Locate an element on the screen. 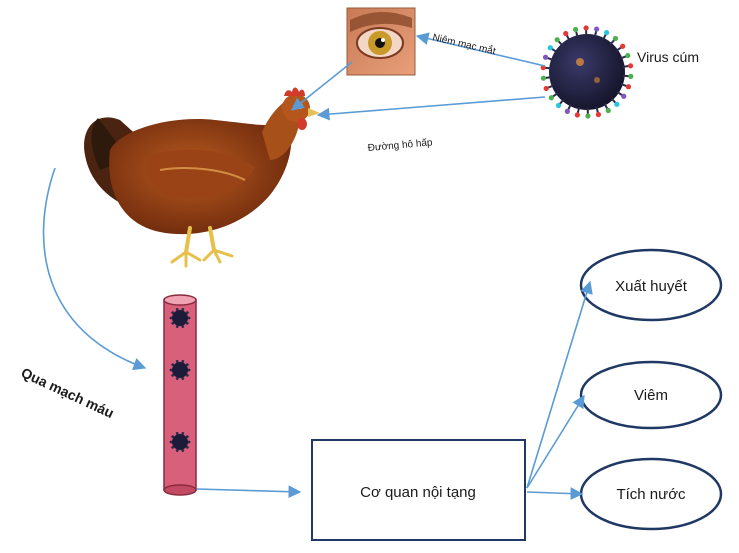 This screenshot has width=739, height=553. eye-mucosa-label: Niêm mạc mắt is located at coordinates (464, 43).